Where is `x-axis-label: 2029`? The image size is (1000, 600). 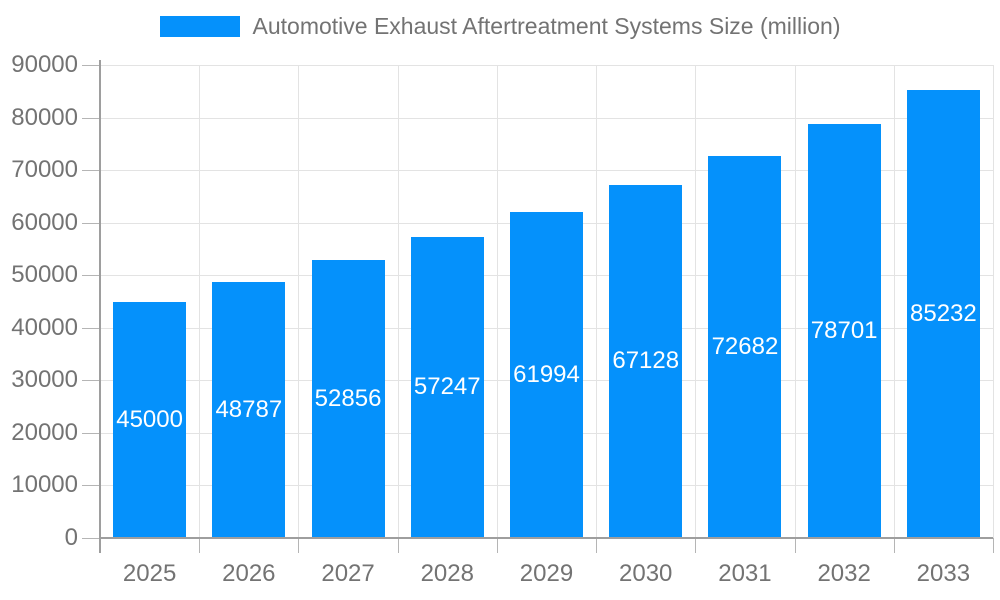 x-axis-label: 2029 is located at coordinates (546, 573).